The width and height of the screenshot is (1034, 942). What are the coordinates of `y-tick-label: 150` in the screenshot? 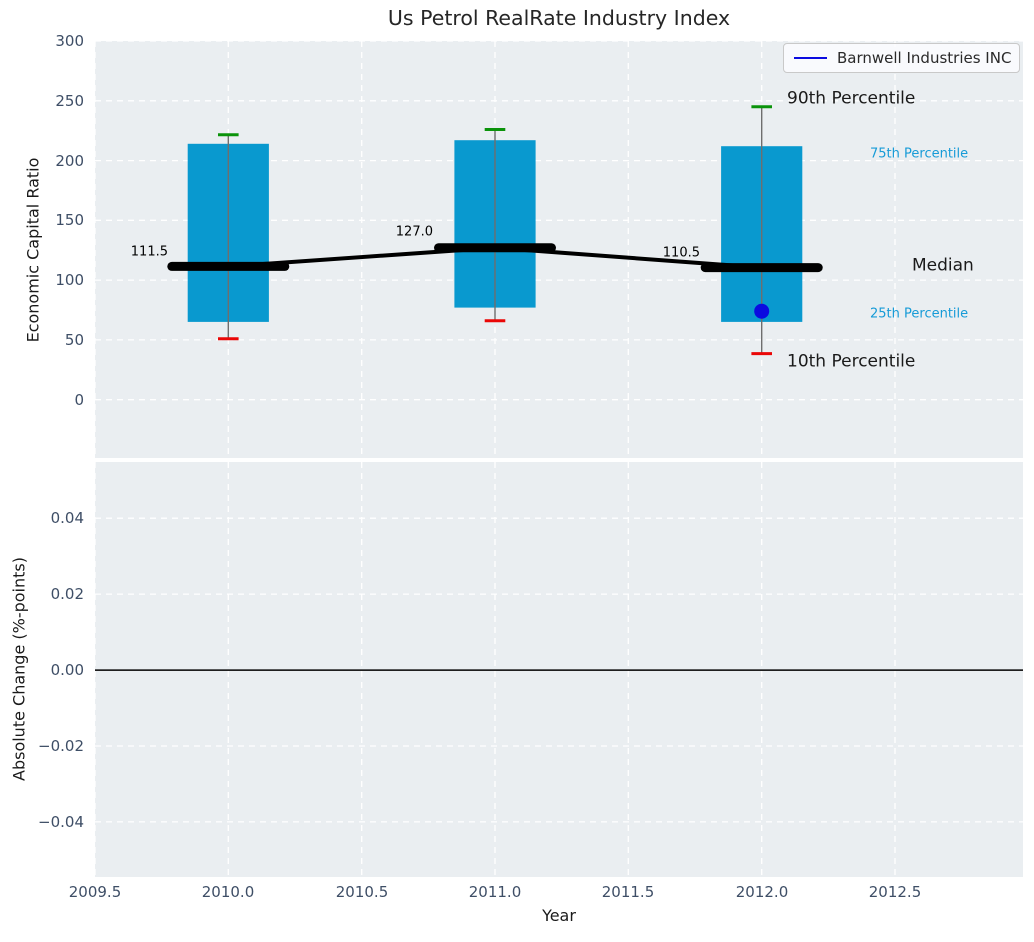 It's located at (69, 220).